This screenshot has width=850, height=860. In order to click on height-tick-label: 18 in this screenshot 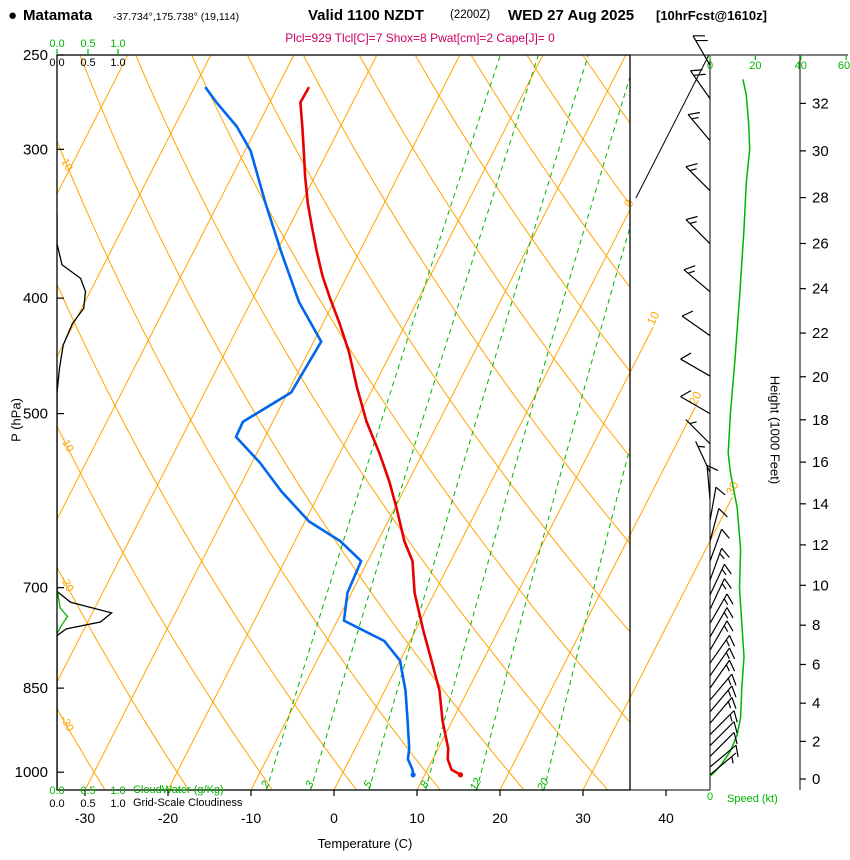, I will do `click(820, 420)`.